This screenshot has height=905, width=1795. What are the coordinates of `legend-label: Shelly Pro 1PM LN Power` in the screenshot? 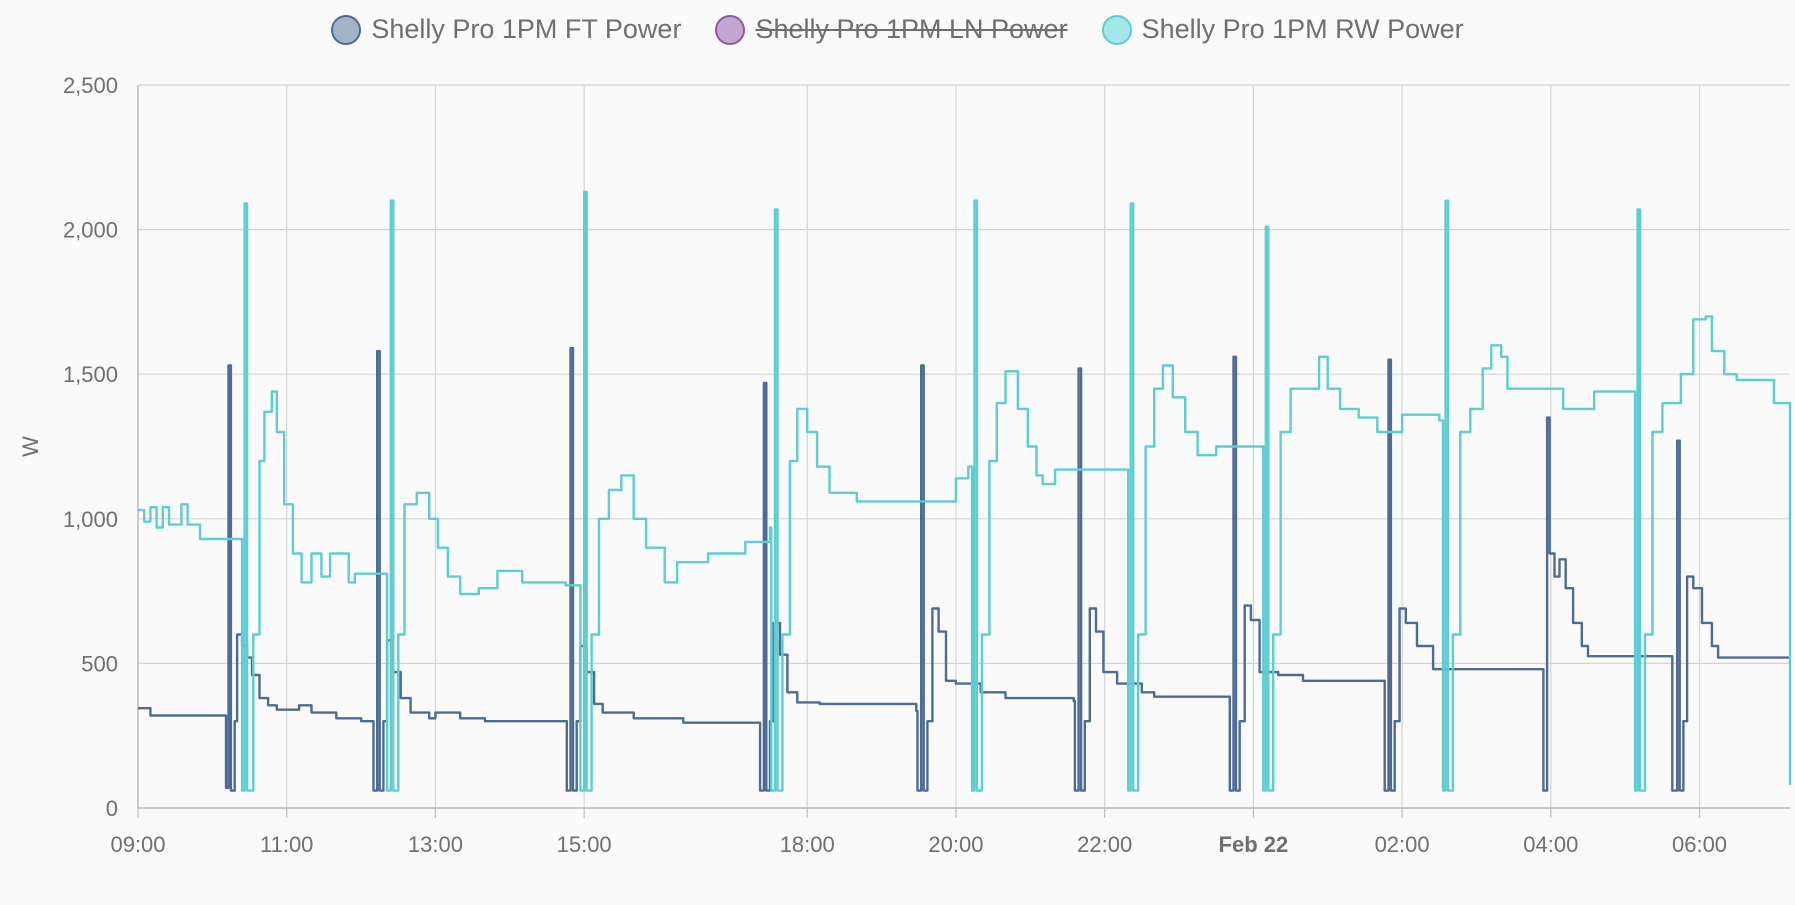 It's located at (911, 29).